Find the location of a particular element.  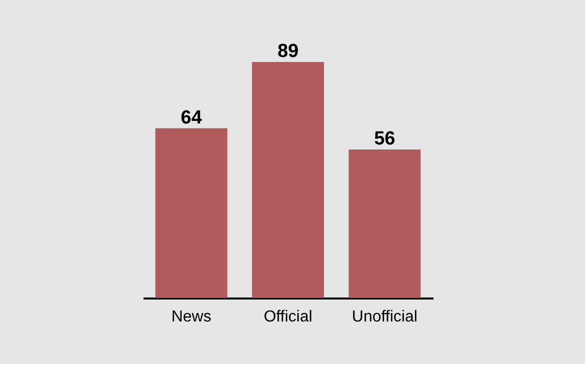

x-tick-label: Official is located at coordinates (288, 317).